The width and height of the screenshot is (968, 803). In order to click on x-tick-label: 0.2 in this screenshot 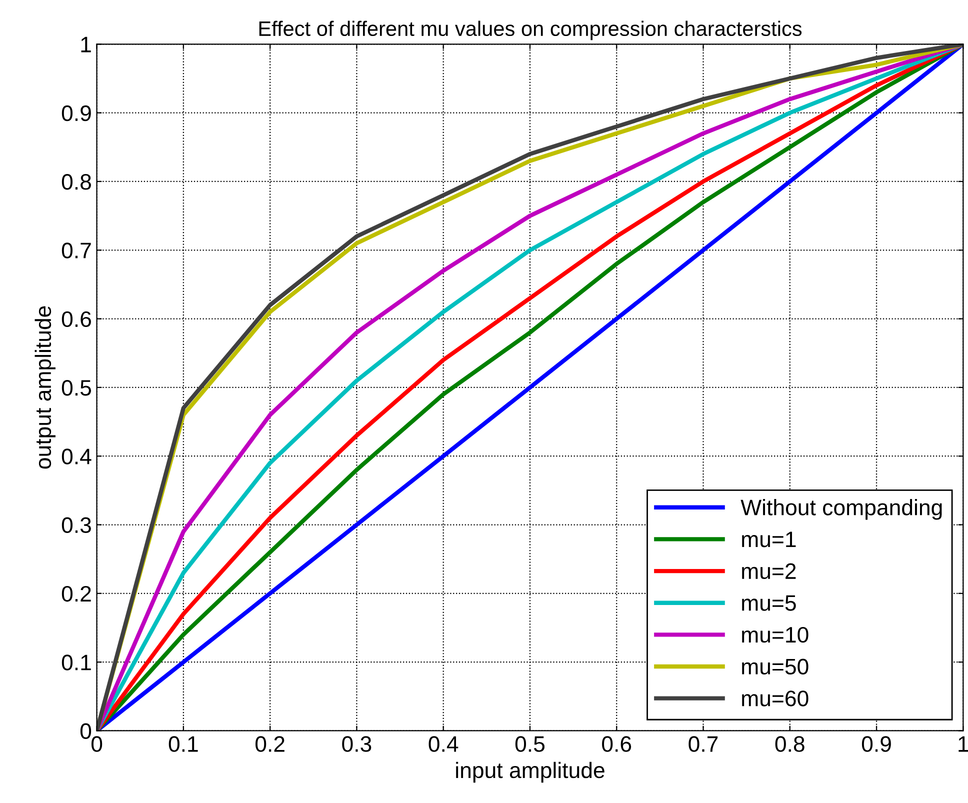, I will do `click(269, 744)`.